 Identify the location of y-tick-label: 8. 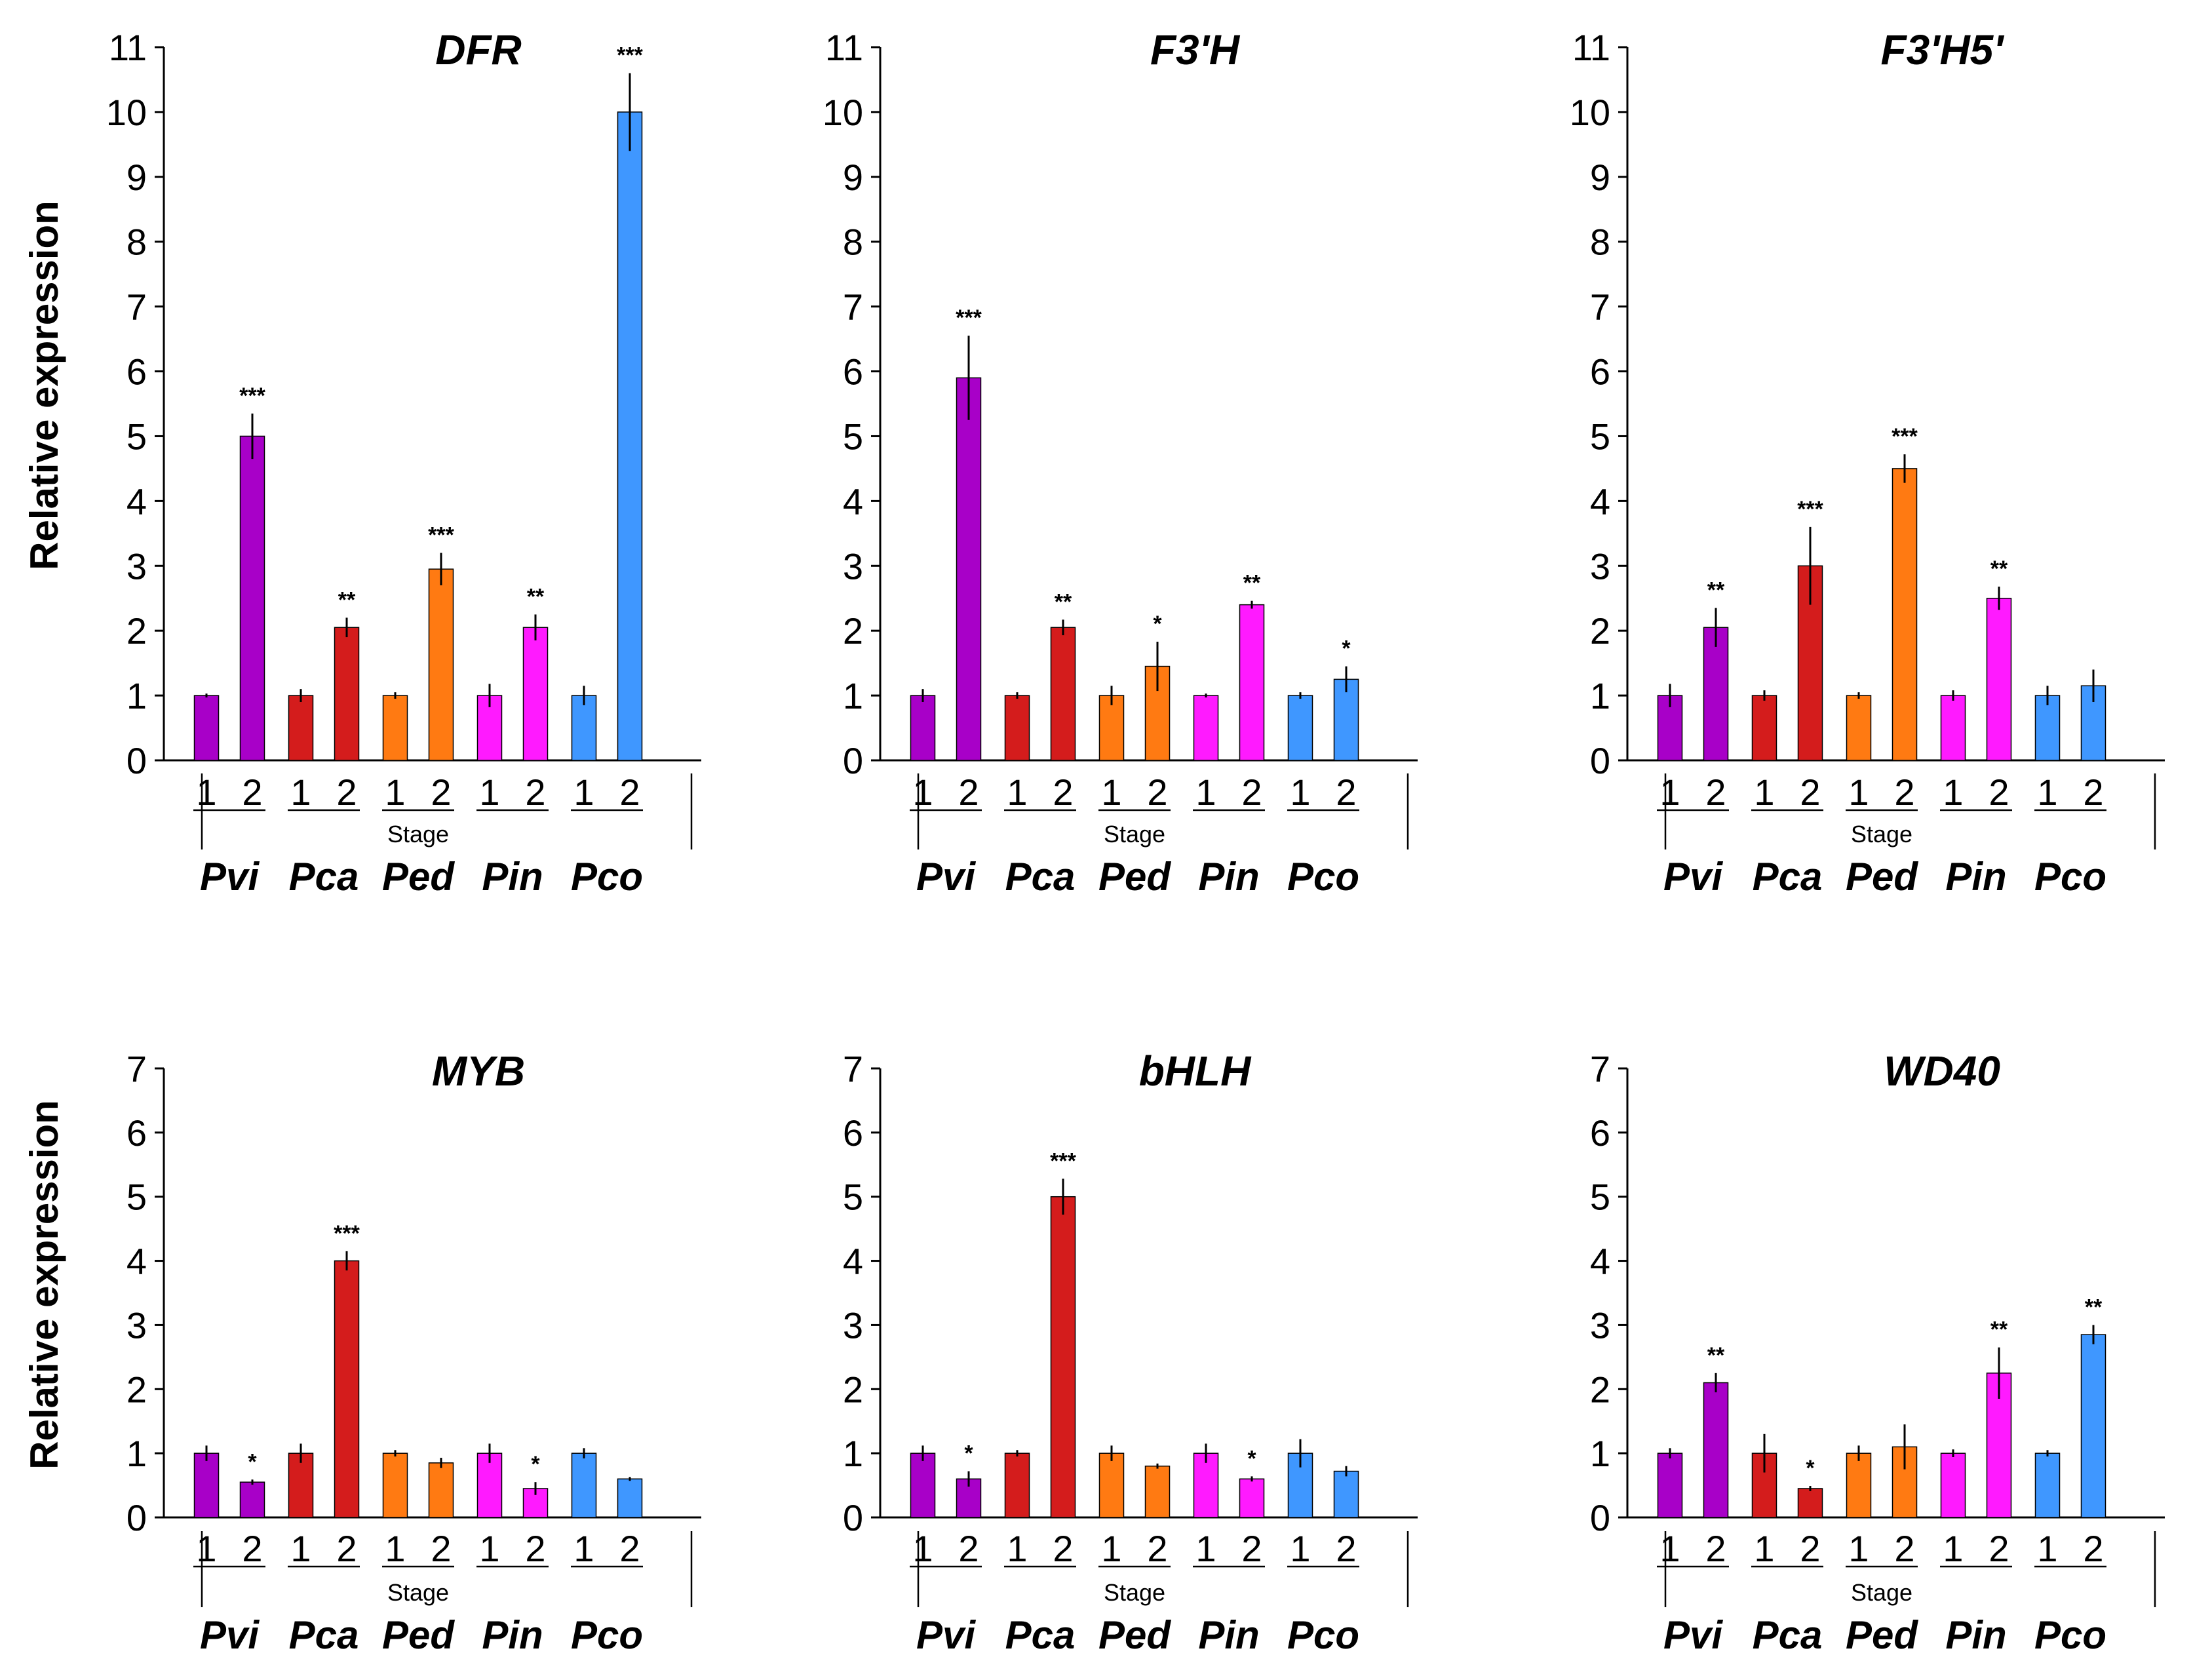
(136, 242).